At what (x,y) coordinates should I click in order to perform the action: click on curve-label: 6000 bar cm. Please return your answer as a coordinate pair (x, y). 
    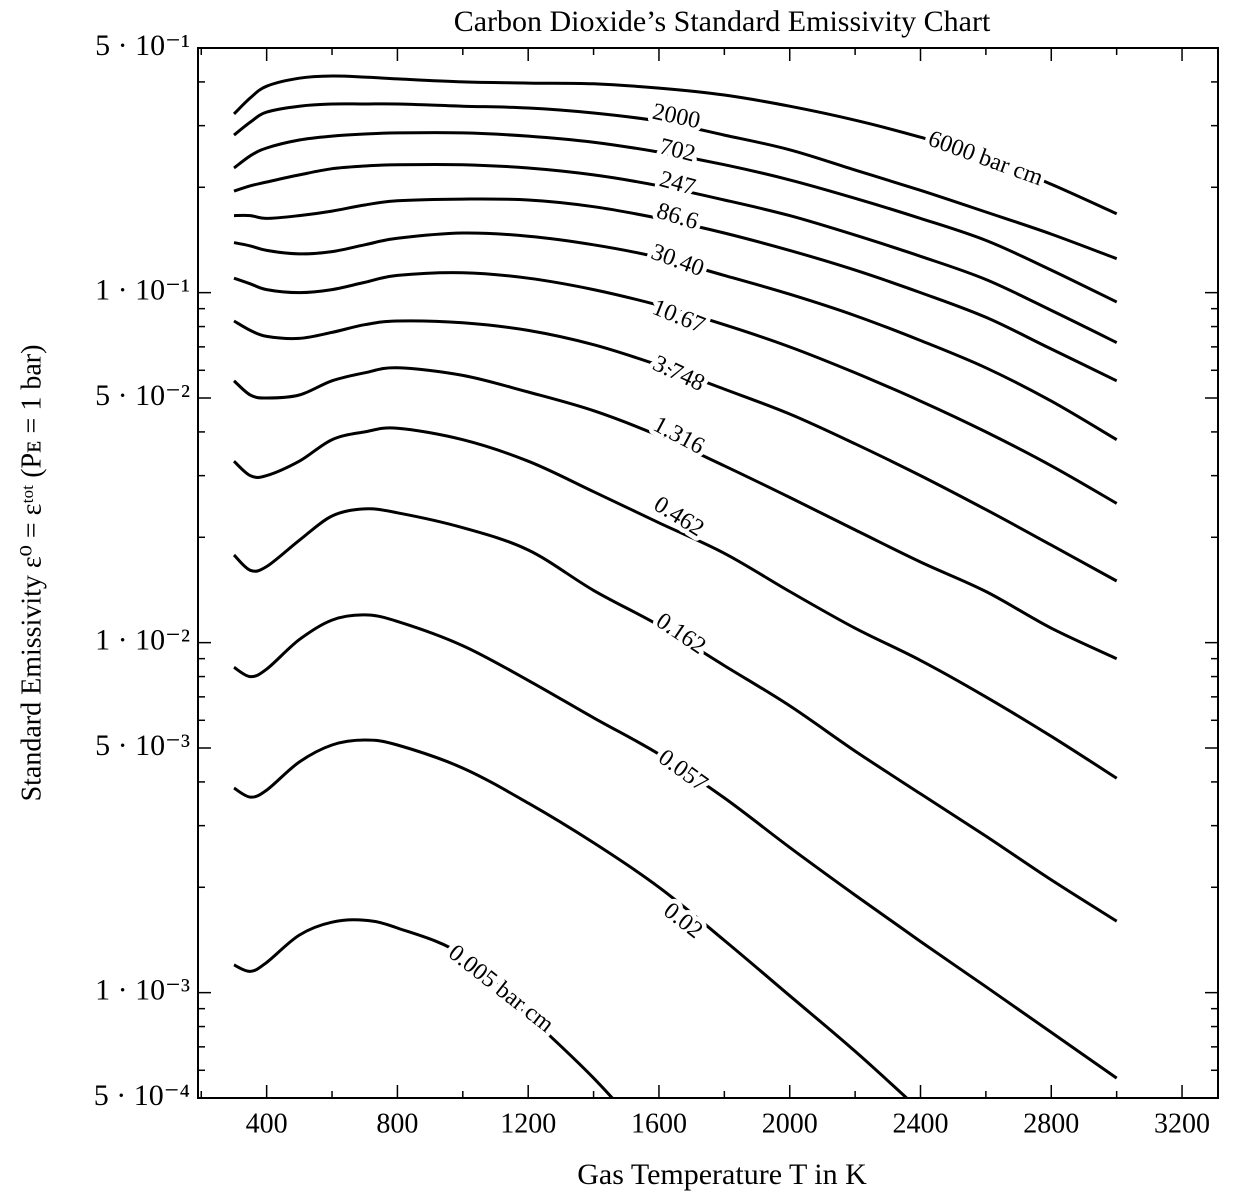
    Looking at the image, I should click on (986, 159).